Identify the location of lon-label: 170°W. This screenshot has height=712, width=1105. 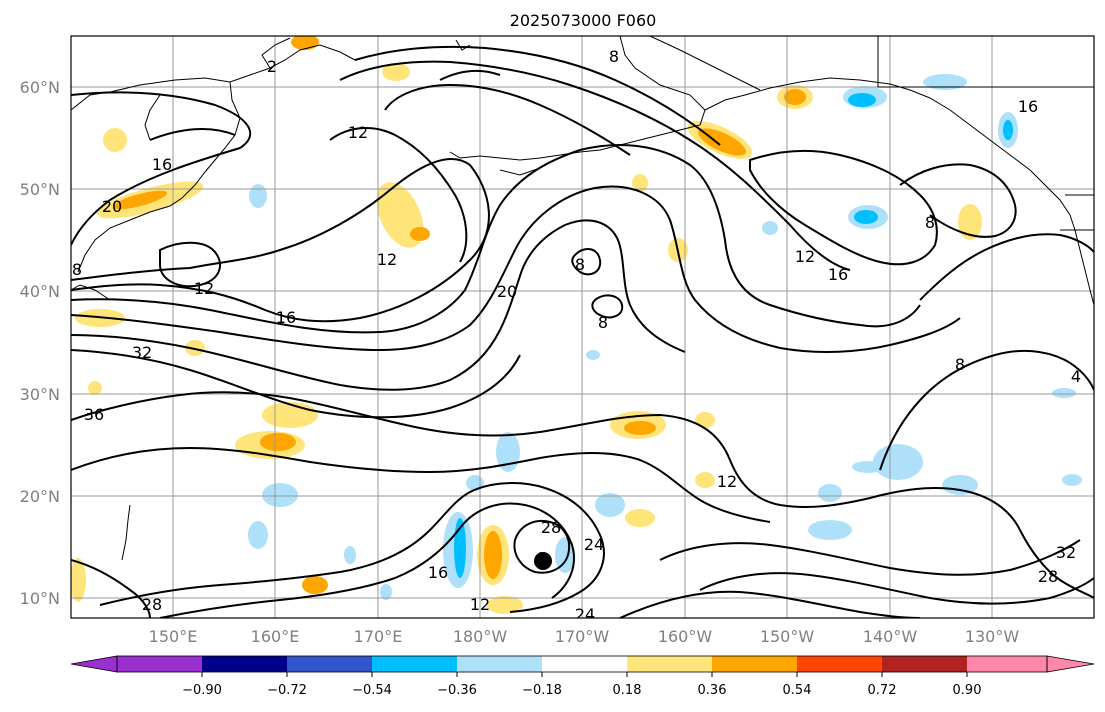
(582, 636).